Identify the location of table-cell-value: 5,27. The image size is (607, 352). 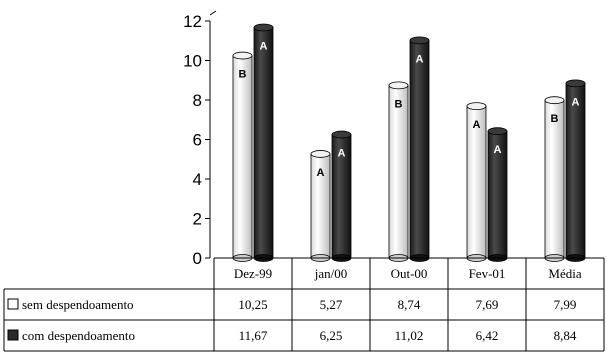
(331, 304).